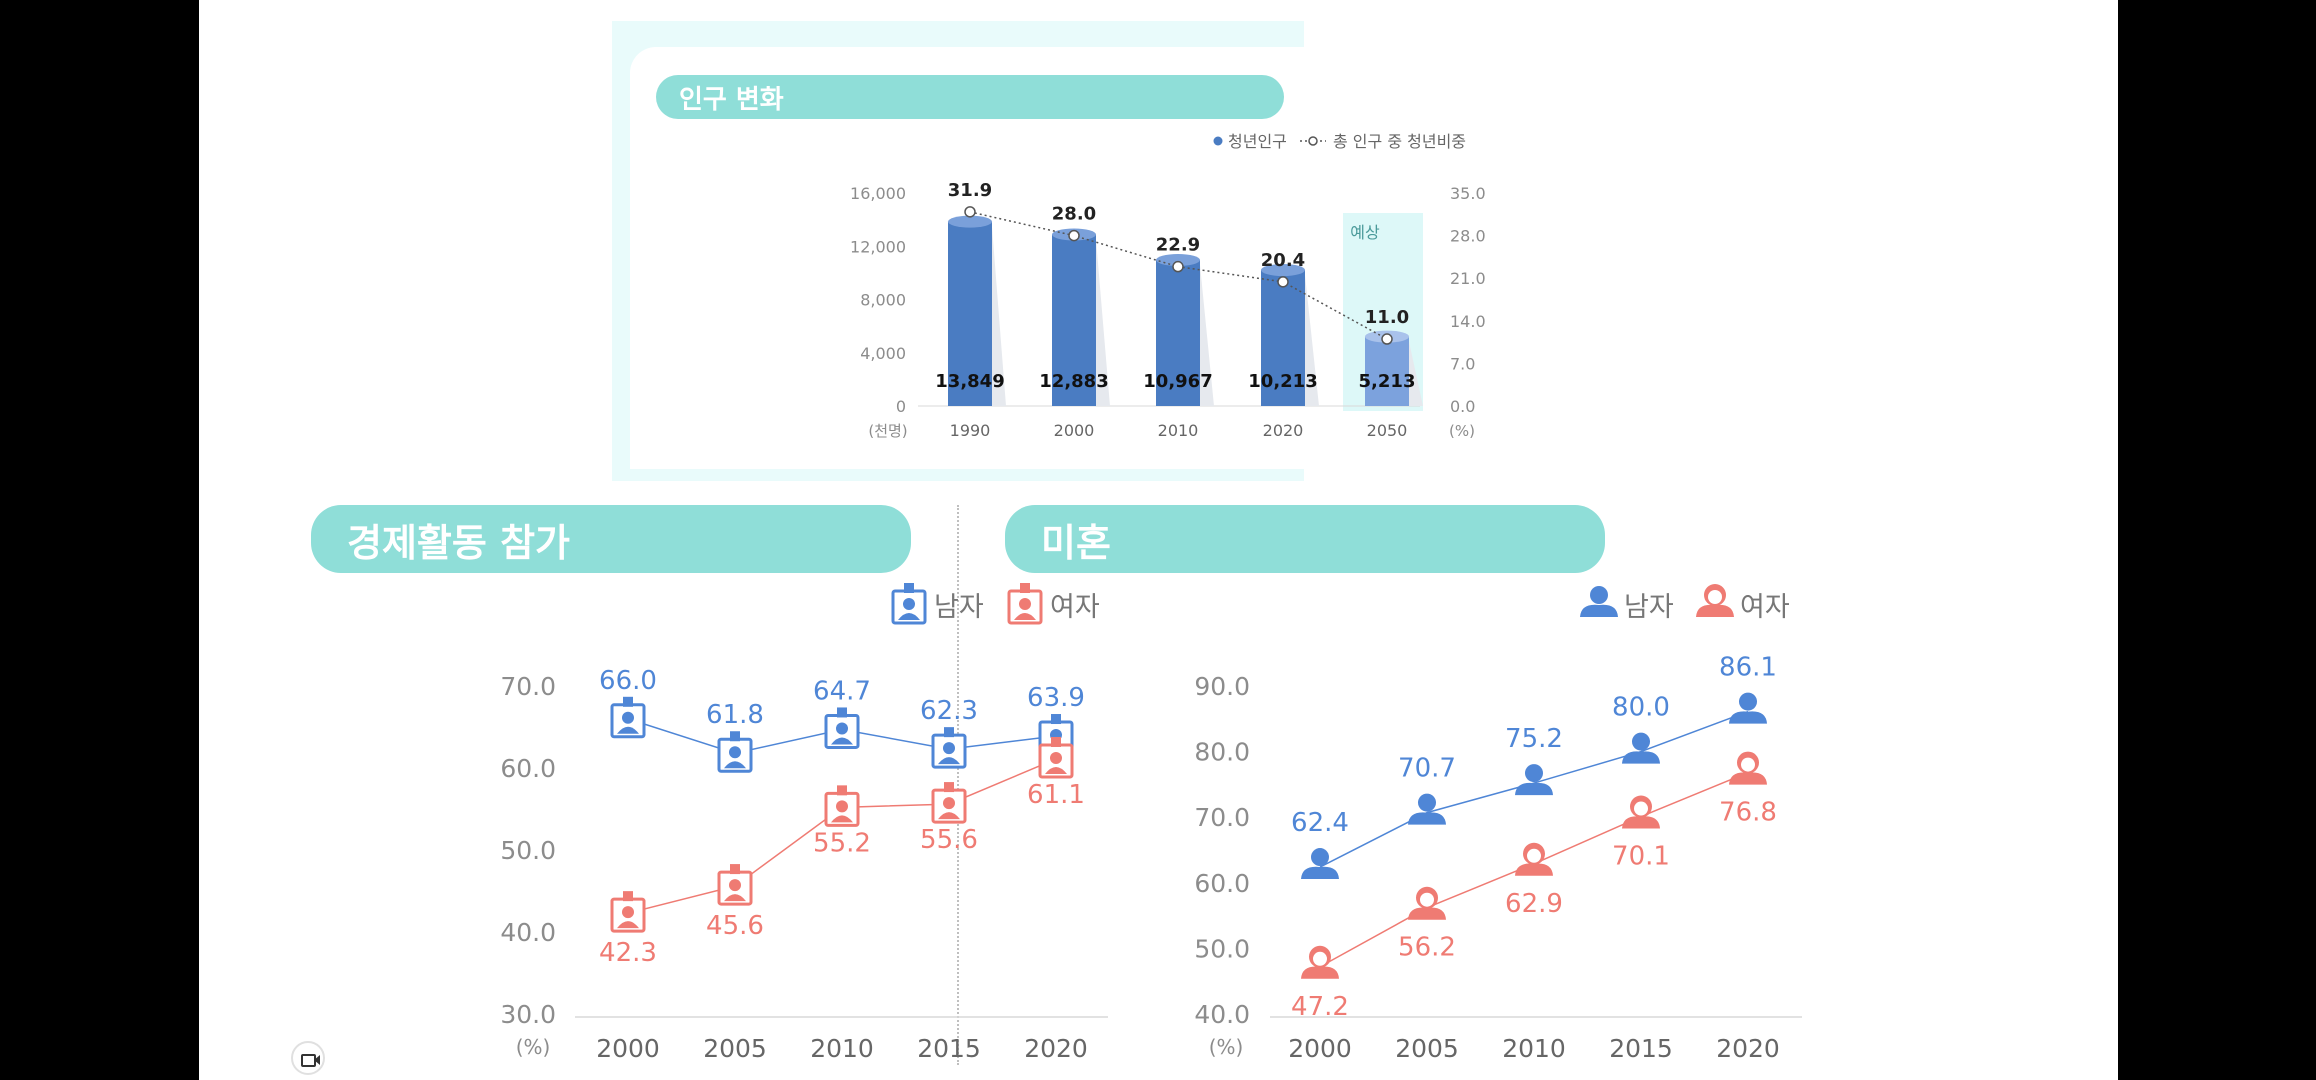 The width and height of the screenshot is (2316, 1080). What do you see at coordinates (1073, 381) in the screenshot?
I see `bar-value-label: 12,883` at bounding box center [1073, 381].